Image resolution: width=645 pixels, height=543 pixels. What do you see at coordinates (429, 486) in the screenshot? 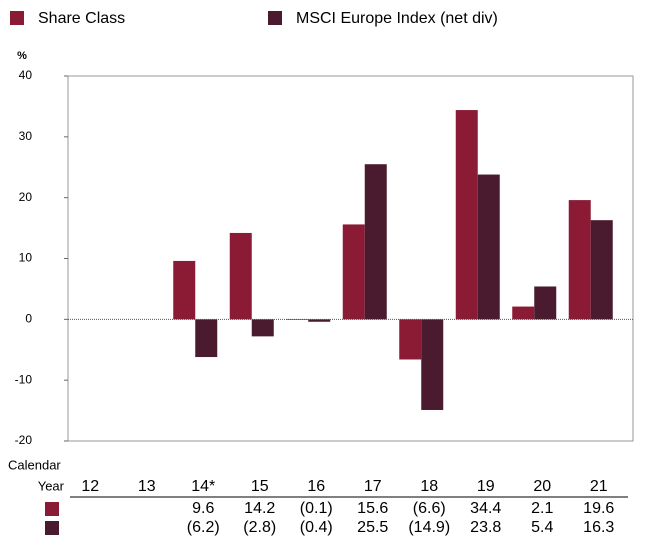
I see `x-tick-label: 18` at bounding box center [429, 486].